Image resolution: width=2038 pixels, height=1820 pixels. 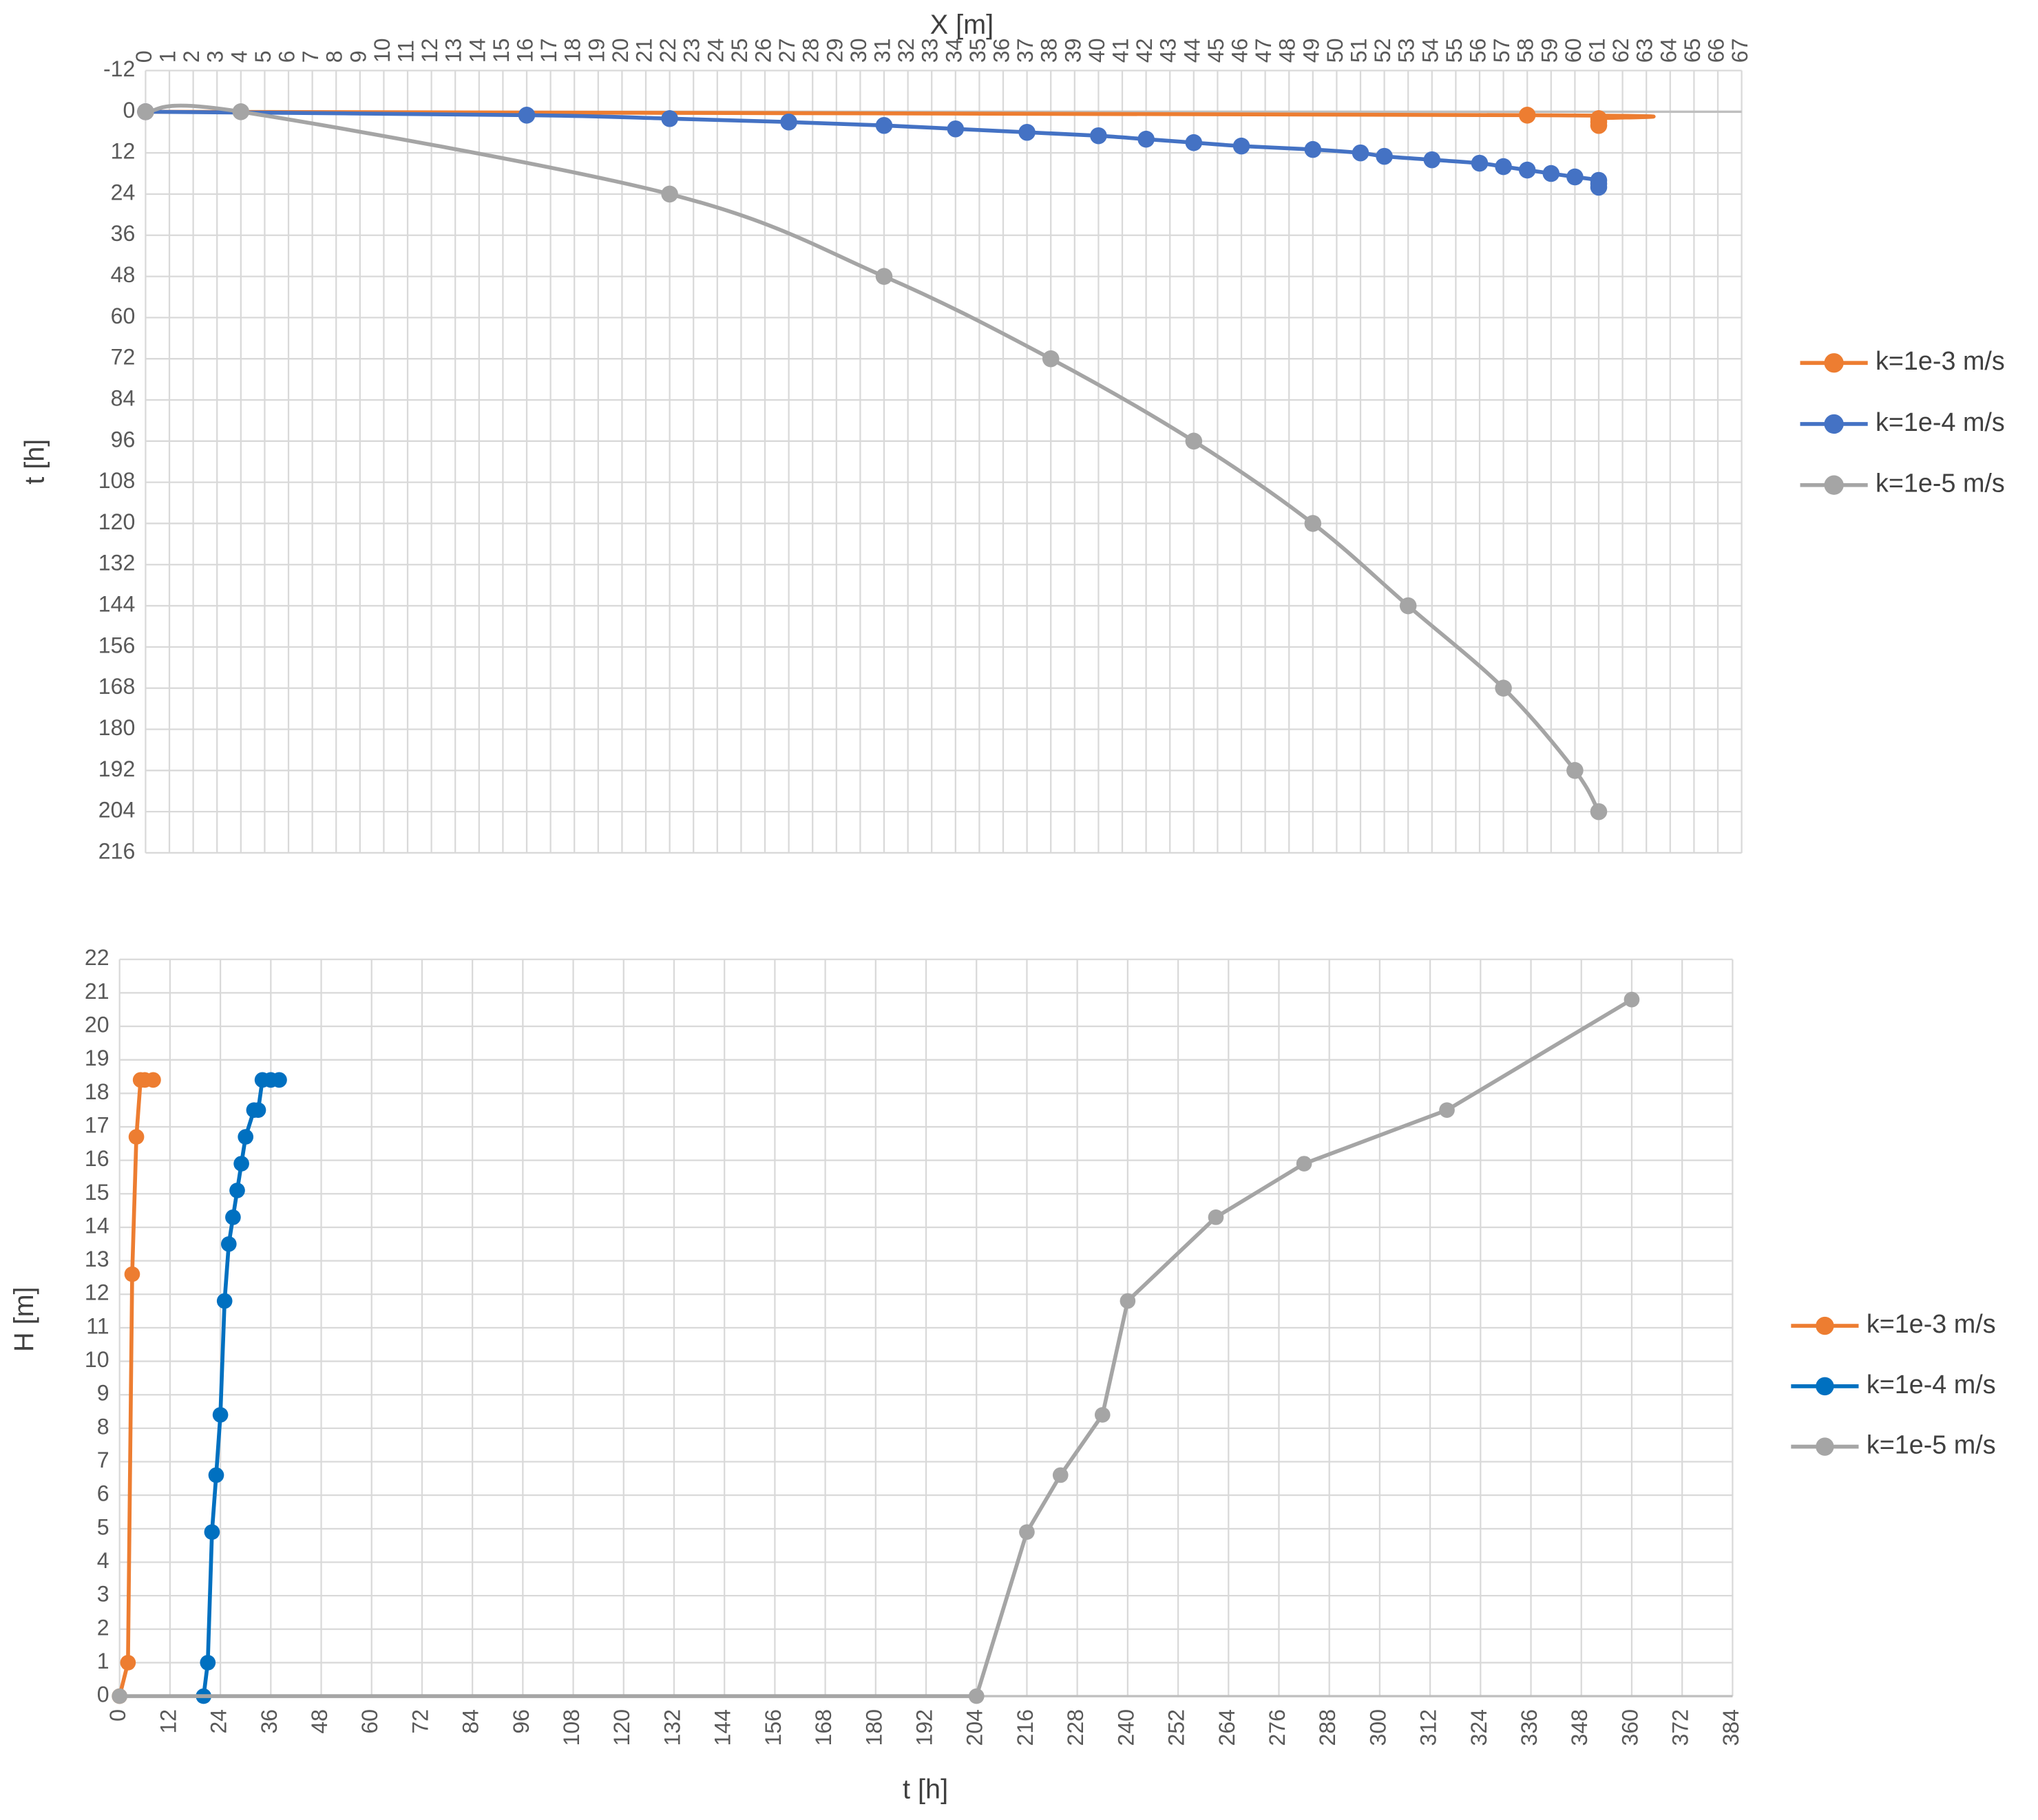 I want to click on x-tick-label: 15, so click(x=501, y=50).